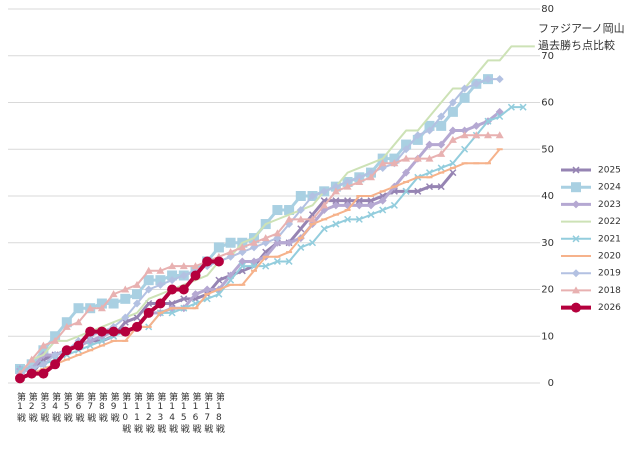 The height and width of the screenshot is (449, 627). Describe the element at coordinates (609, 222) in the screenshot. I see `legend-label: 2022` at that location.